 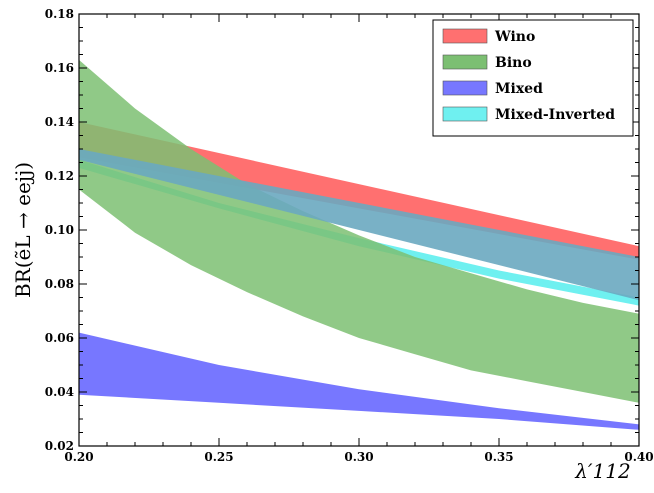 I want to click on x-tick-label: 0.40, so click(x=638, y=457).